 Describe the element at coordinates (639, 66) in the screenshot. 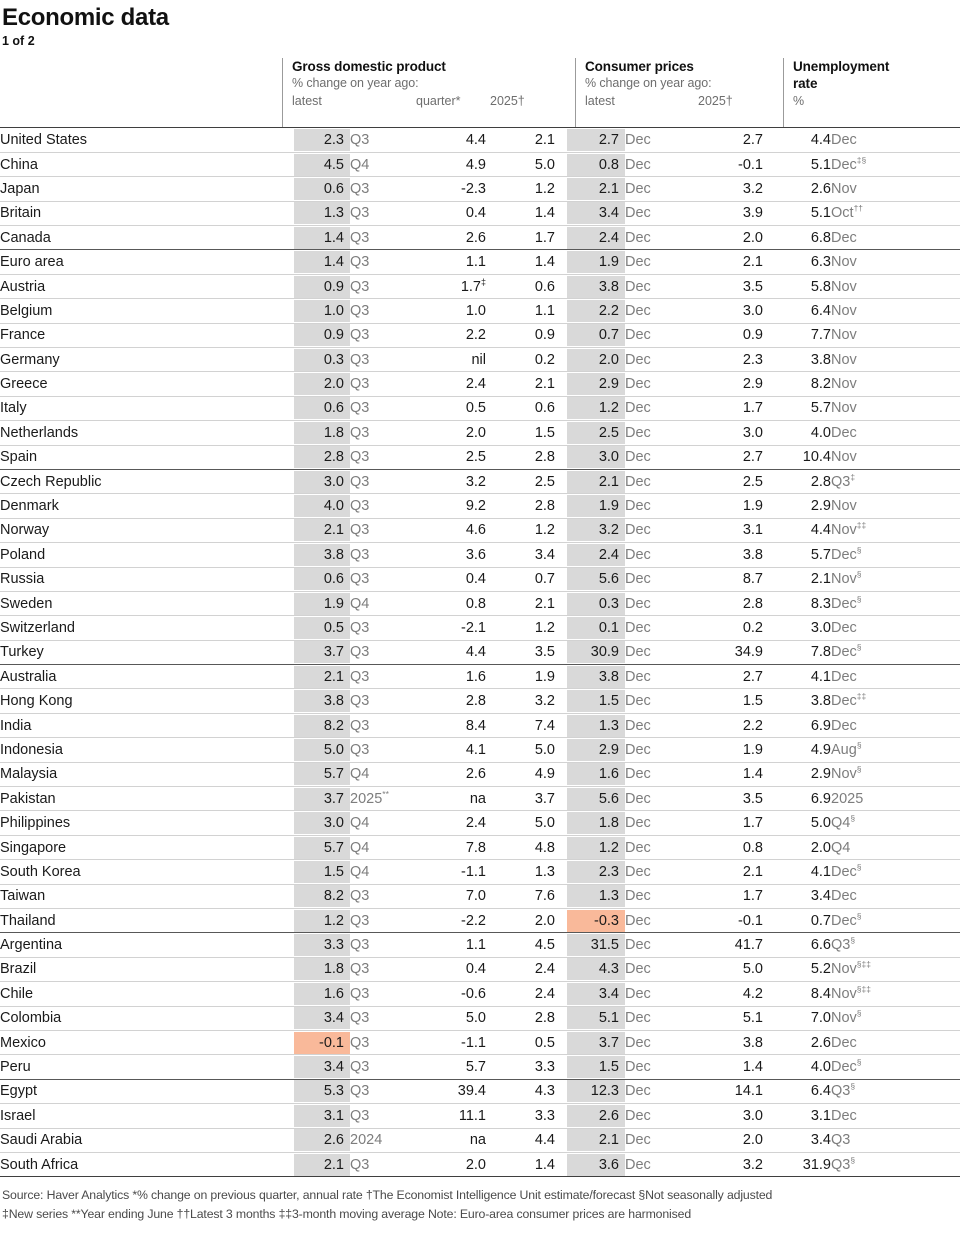

I see `group-title-cpi: Consumer prices` at that location.